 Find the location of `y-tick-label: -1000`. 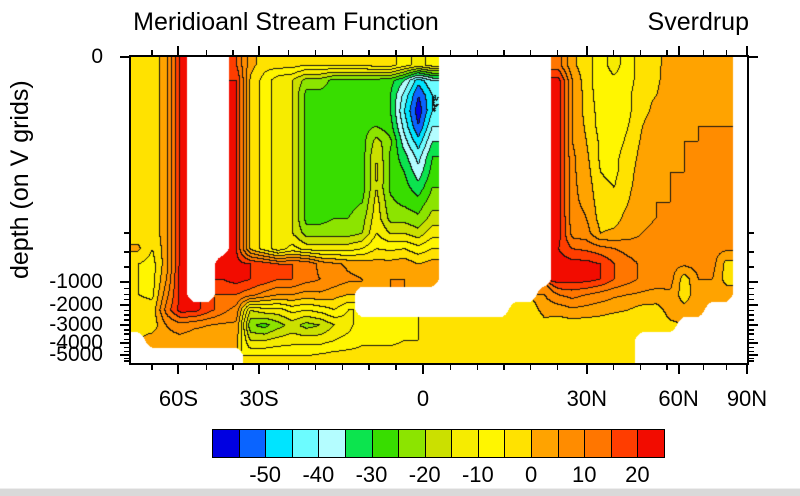

y-tick-label: -1000 is located at coordinates (76, 281).